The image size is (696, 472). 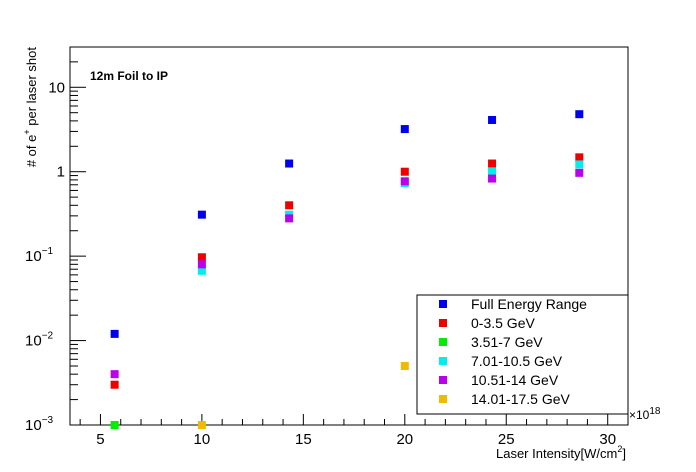 I want to click on y-axis-label-prefix: # of e, so click(x=31, y=151).